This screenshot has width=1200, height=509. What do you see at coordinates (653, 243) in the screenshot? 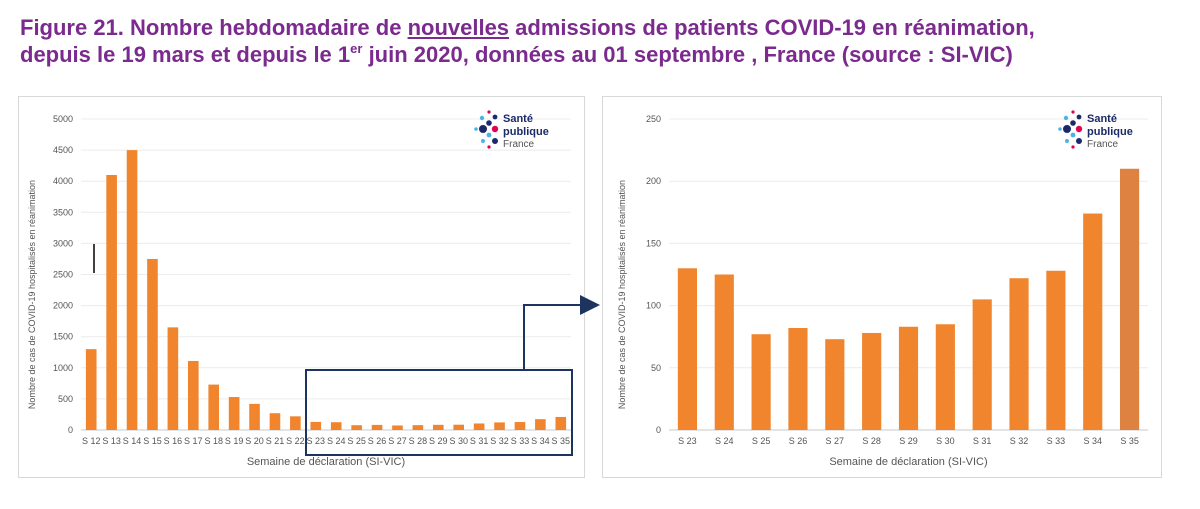
I see `y-tick-label: 150` at bounding box center [653, 243].